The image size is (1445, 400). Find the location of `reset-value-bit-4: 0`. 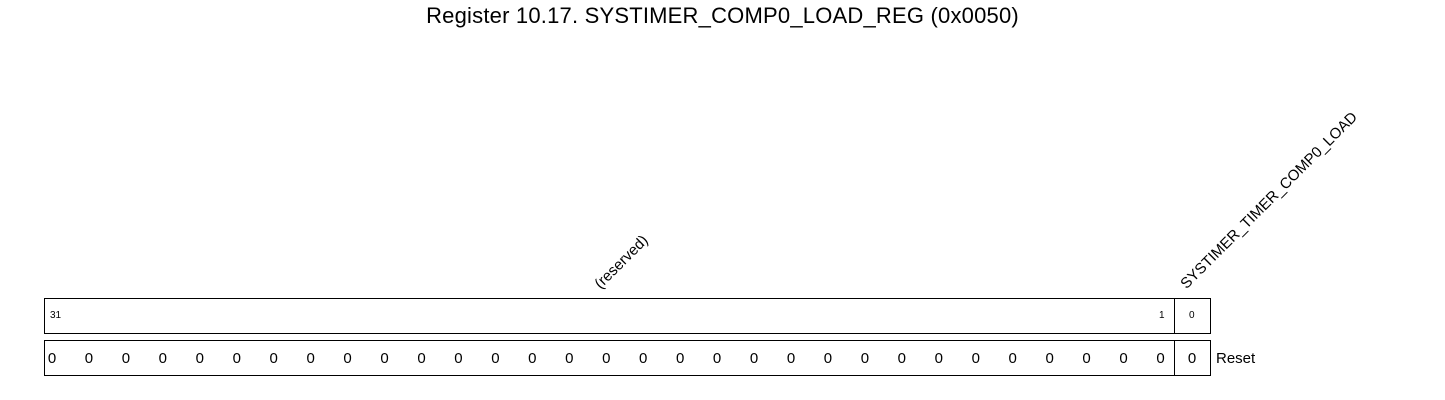

reset-value-bit-4: 0 is located at coordinates (1049, 358).